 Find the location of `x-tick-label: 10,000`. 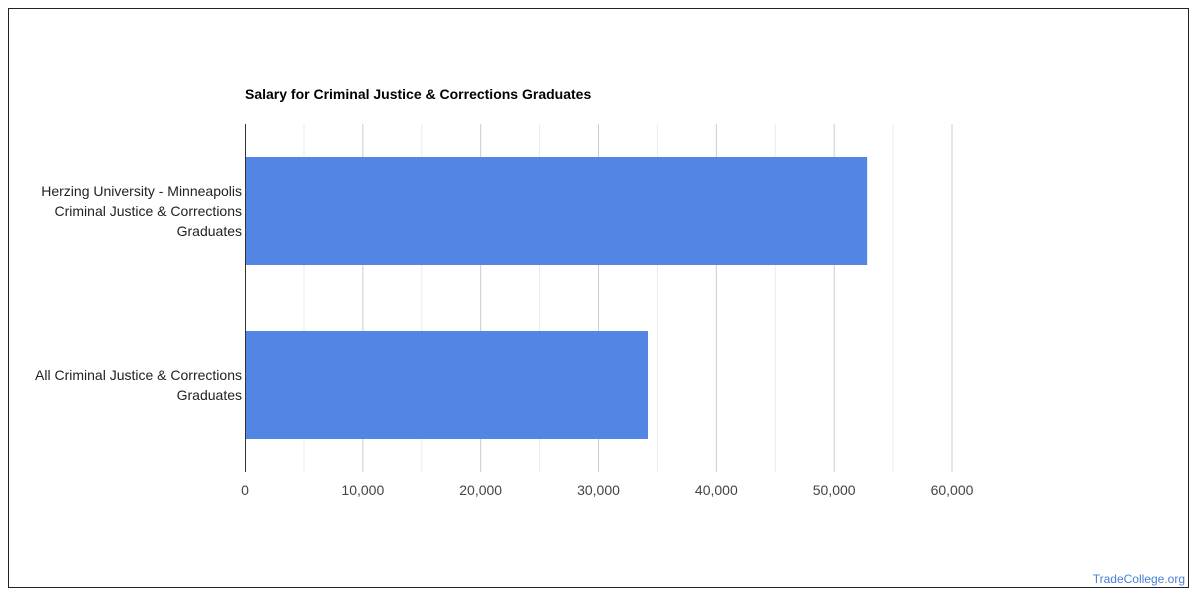

x-tick-label: 10,000 is located at coordinates (362, 490).